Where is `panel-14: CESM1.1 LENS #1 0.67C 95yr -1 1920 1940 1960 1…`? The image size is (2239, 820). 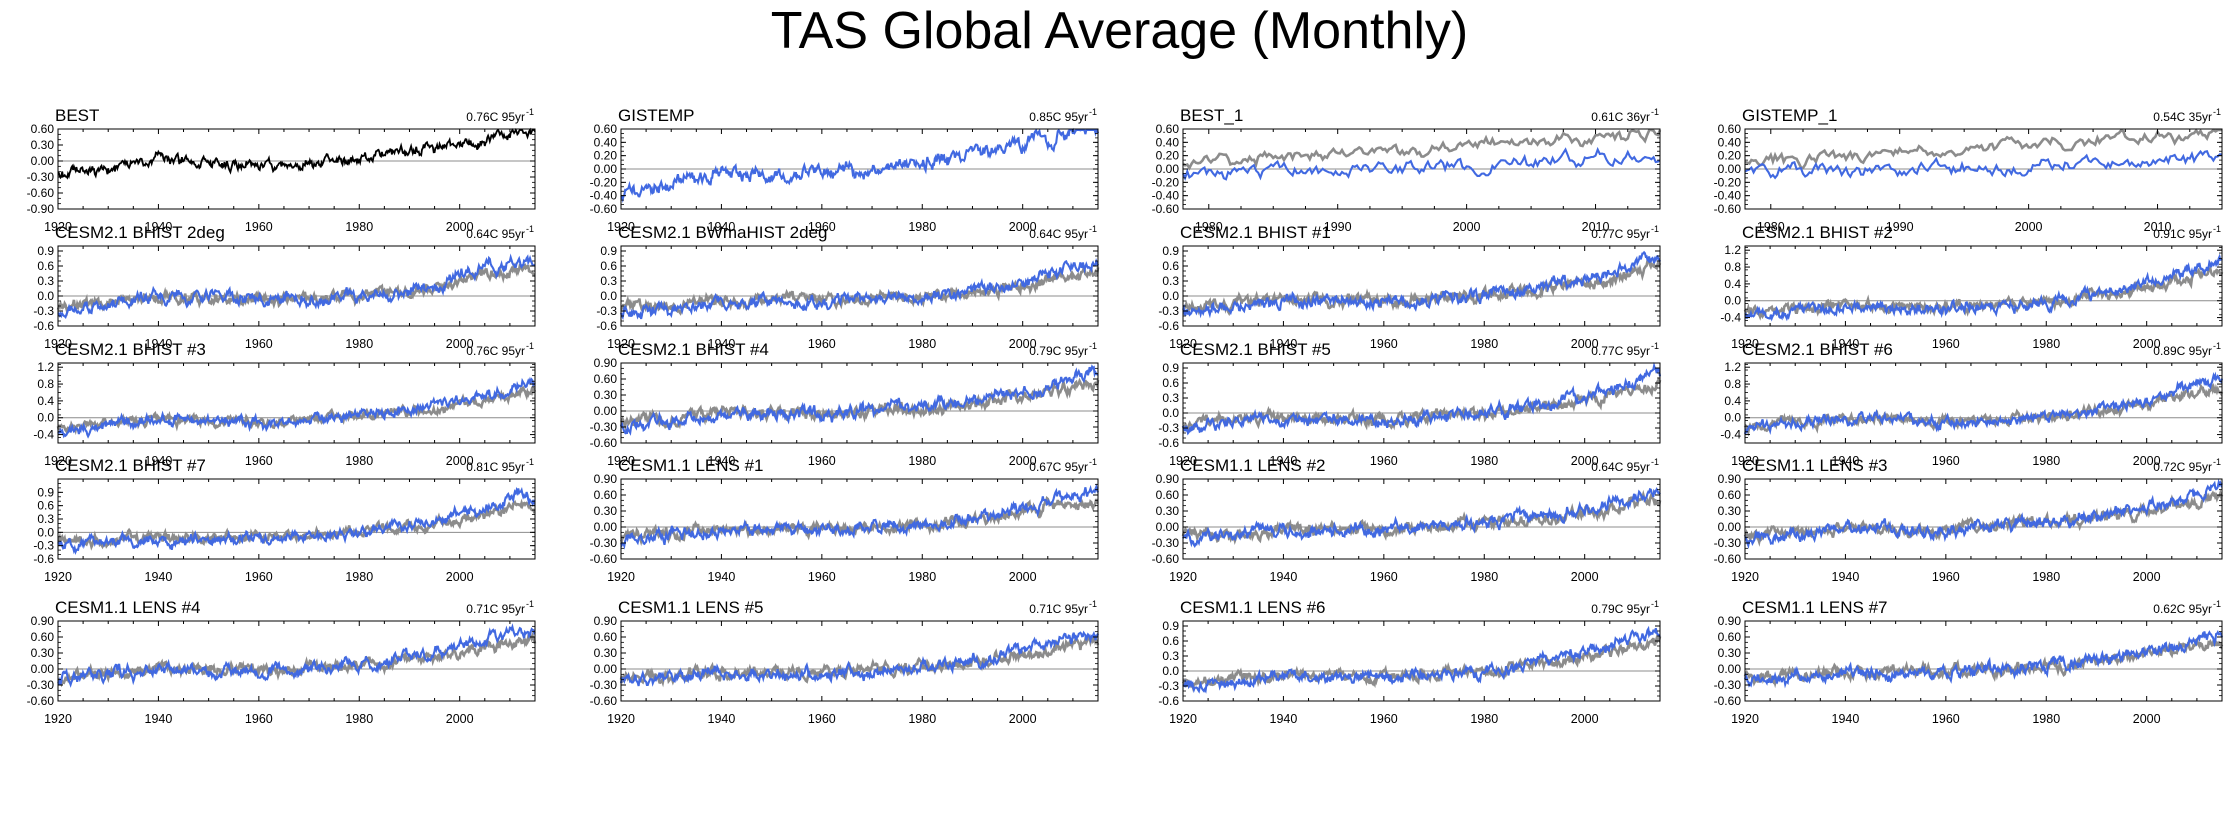 panel-14: CESM1.1 LENS #1 0.67C 95yr -1 1920 1940 1960 1… is located at coordinates (844, 520).